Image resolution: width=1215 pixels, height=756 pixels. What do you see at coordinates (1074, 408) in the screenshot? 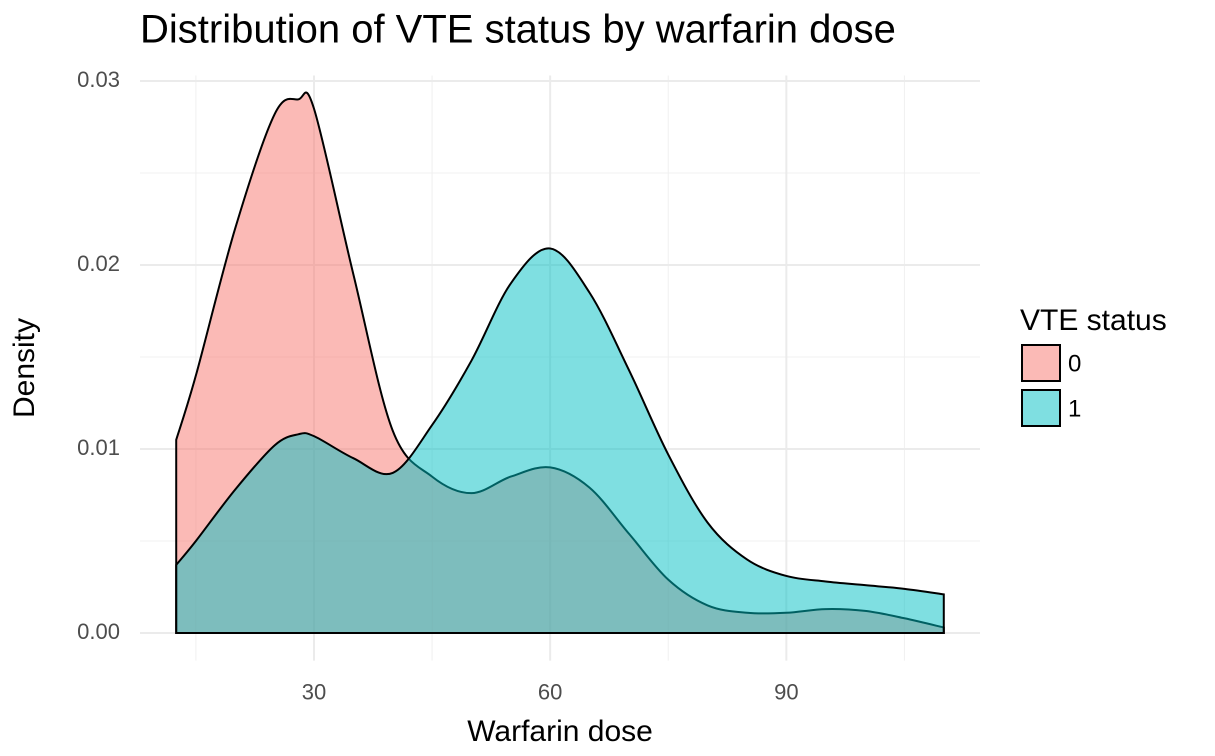
I see `legend-label: 1` at bounding box center [1074, 408].